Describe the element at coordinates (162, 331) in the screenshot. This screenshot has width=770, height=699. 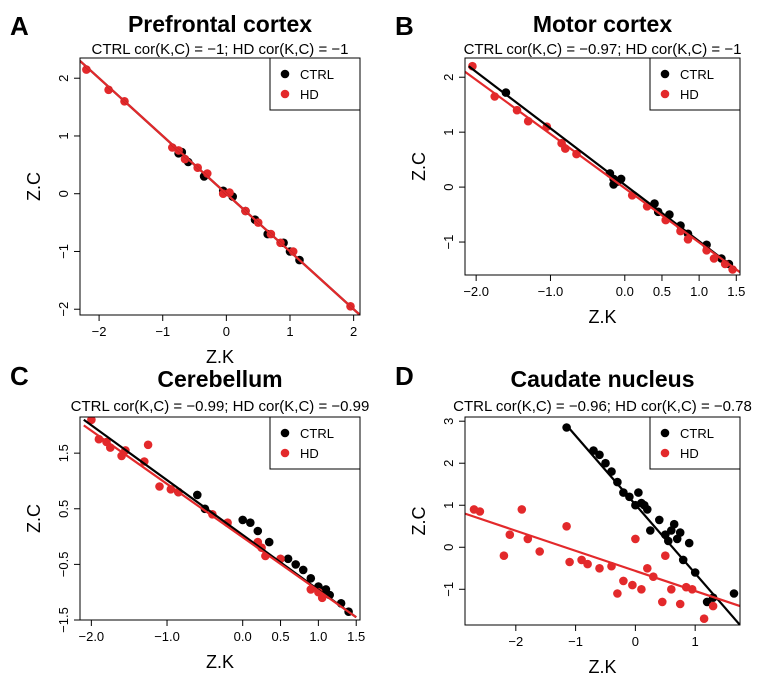
I see `x-tick-label: −1` at that location.